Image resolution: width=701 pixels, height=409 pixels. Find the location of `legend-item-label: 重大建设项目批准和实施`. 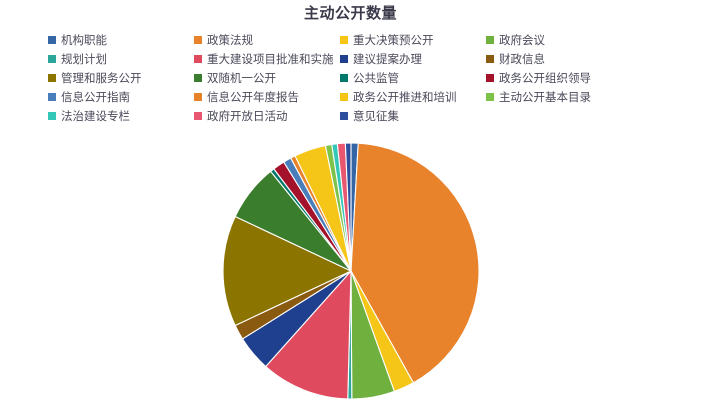

legend-item-label: 重大建设项目批准和实施 is located at coordinates (270, 58).